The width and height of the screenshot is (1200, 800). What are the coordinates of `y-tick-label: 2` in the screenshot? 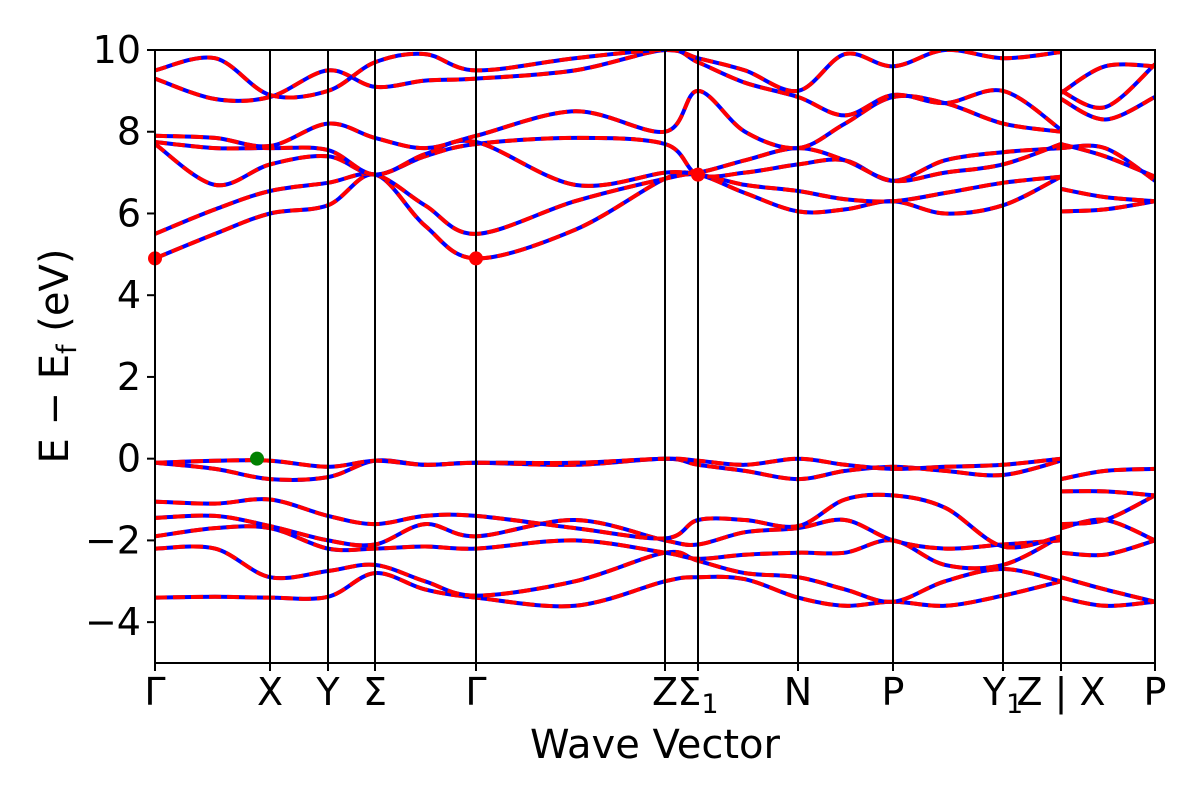 It's located at (129, 377).